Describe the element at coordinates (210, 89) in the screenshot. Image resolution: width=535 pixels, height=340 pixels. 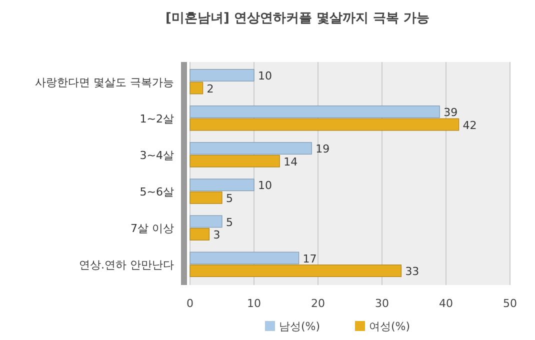
I see `data-label: 2` at that location.